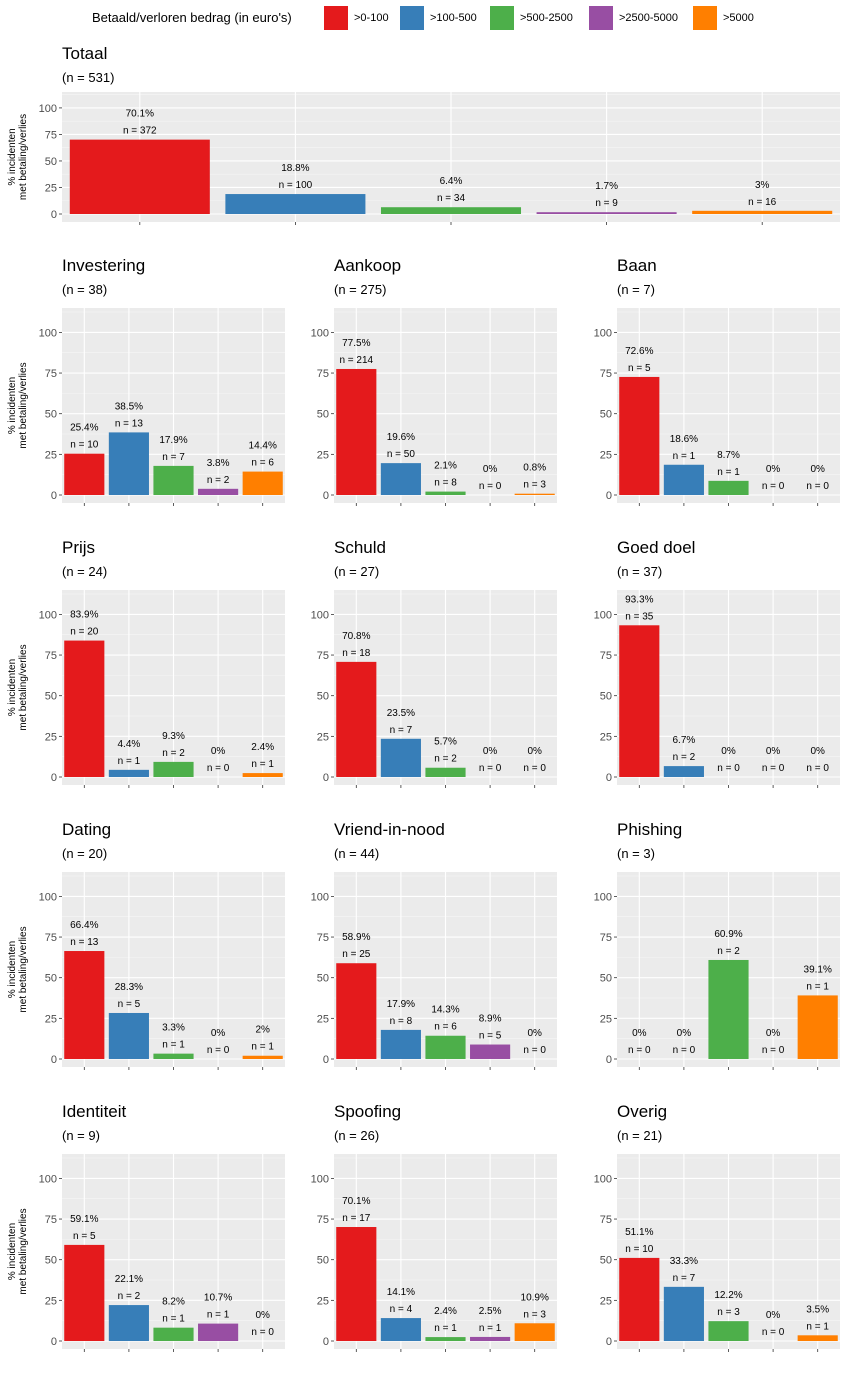 This screenshot has height=1375, width=850. I want to click on panel-4-pct-label-4: 2.4%, so click(262, 747).